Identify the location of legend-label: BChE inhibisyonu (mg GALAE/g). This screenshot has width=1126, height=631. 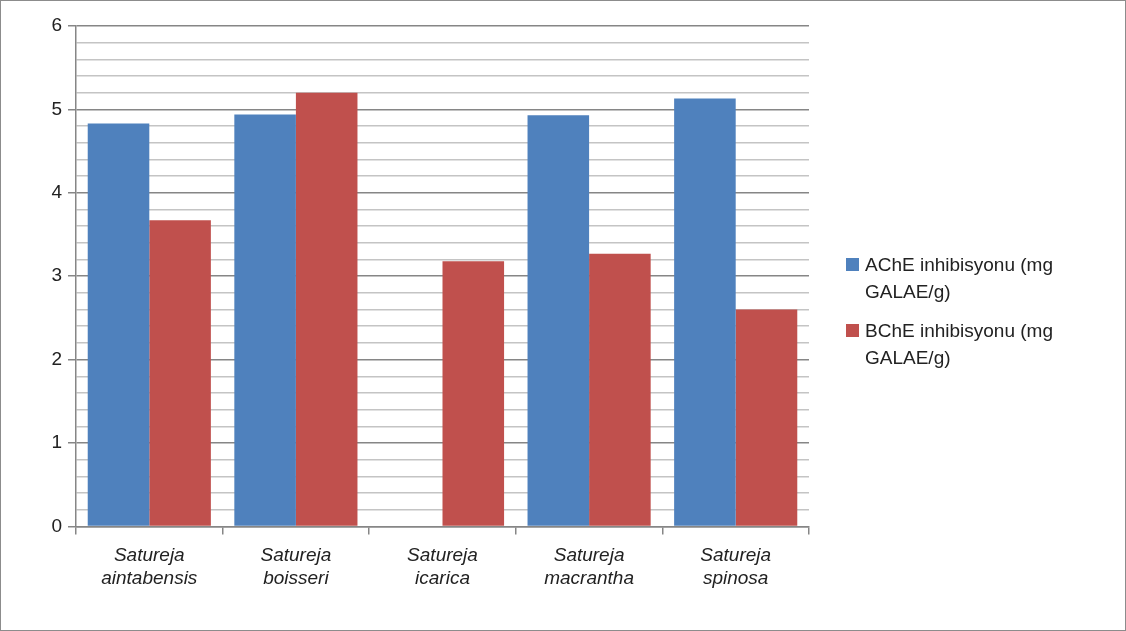
(959, 344).